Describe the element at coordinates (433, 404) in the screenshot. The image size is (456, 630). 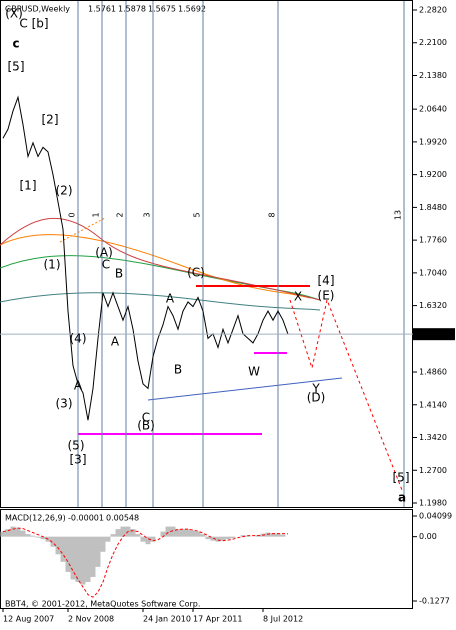
I see `y-tick-label: 1.4140` at that location.